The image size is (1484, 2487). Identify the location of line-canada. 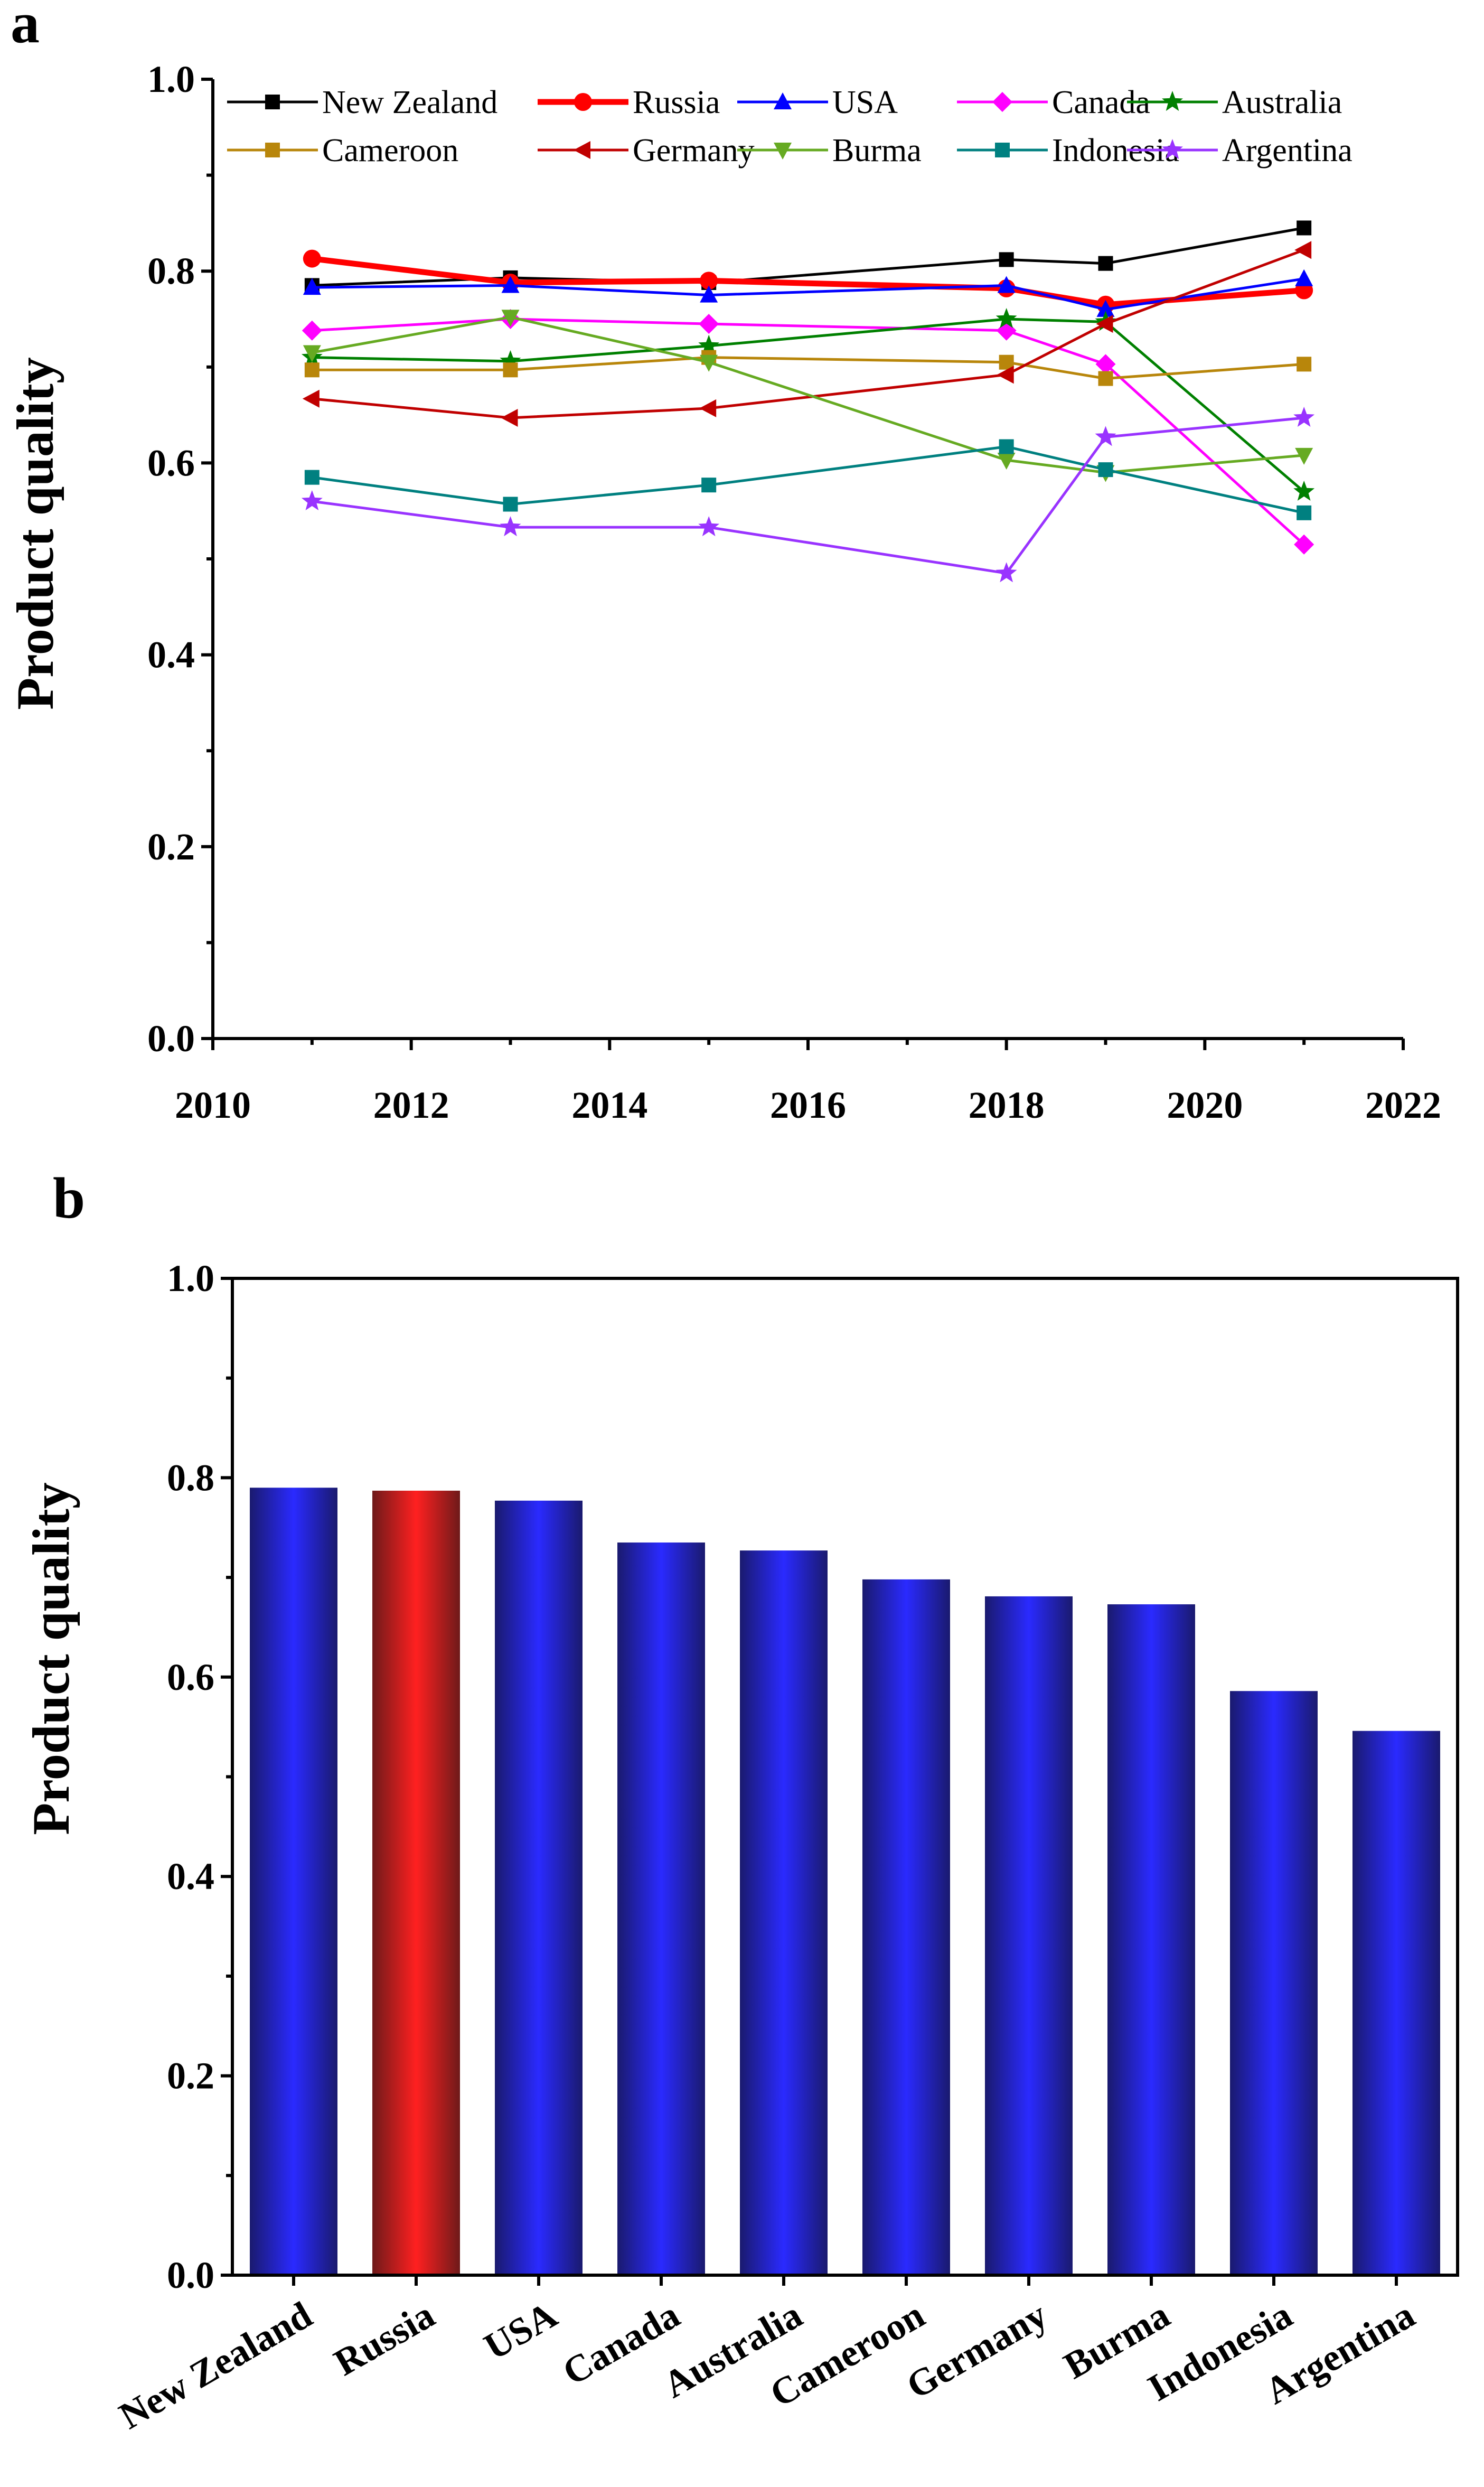
(808, 431).